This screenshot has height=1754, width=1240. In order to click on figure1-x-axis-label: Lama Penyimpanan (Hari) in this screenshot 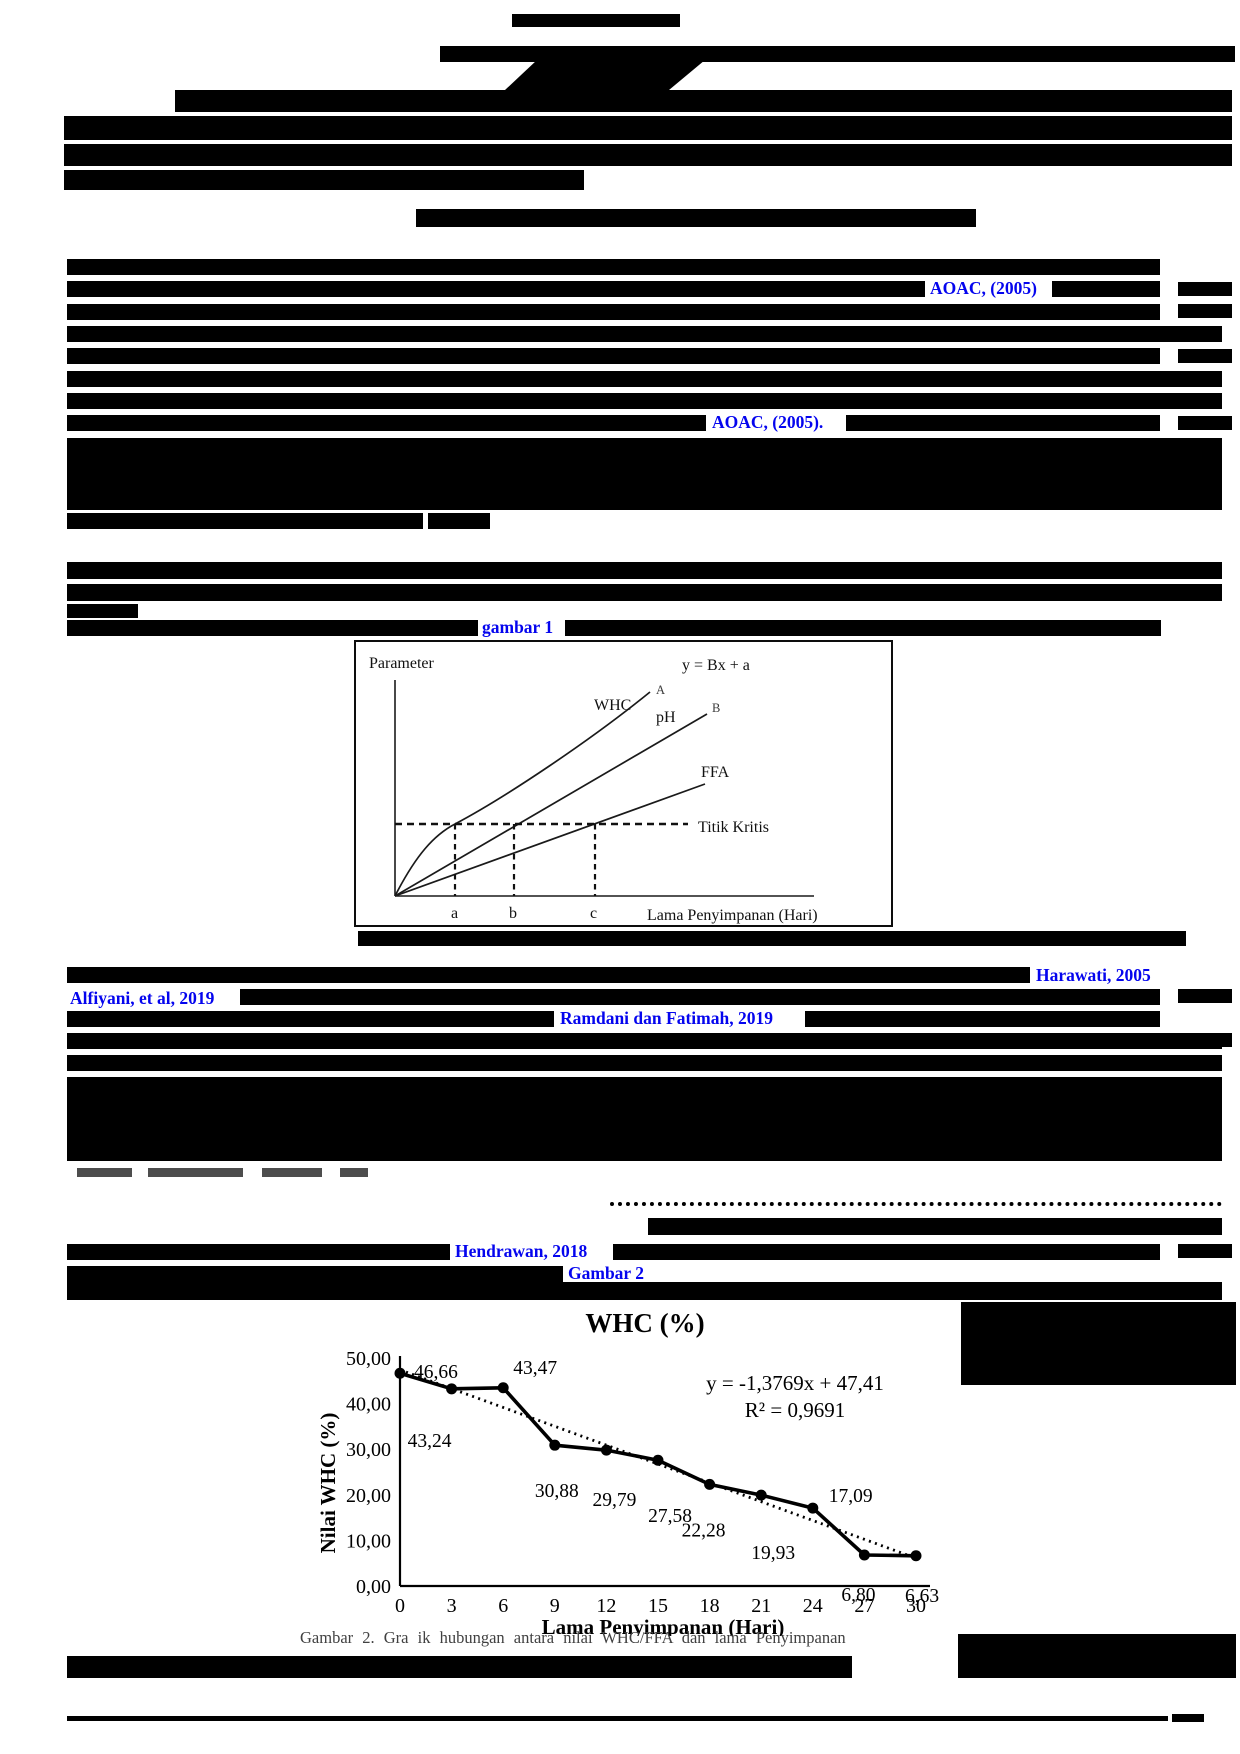, I will do `click(732, 915)`.